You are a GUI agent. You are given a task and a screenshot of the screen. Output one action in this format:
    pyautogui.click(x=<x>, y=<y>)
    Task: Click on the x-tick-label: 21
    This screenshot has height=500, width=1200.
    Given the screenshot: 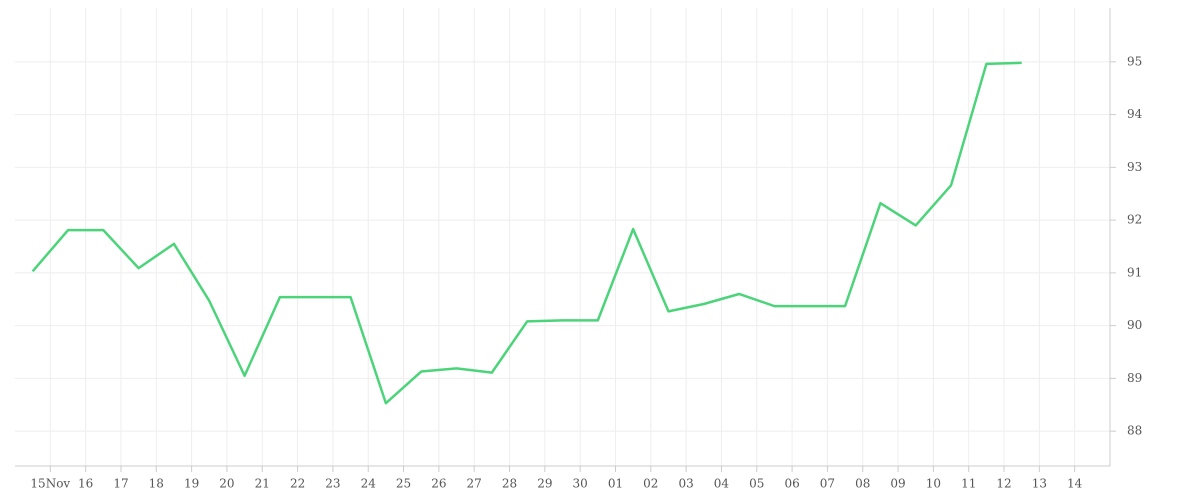 What is the action you would take?
    pyautogui.click(x=262, y=484)
    